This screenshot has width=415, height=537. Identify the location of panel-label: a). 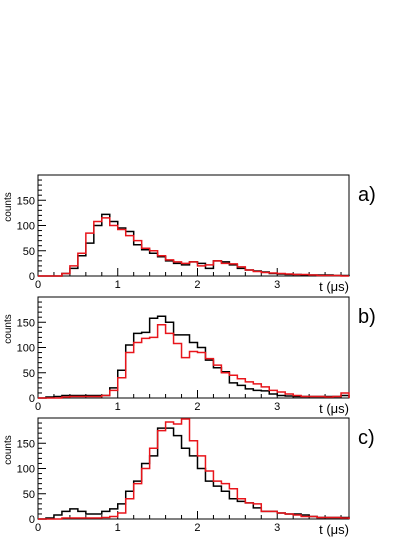
(367, 195).